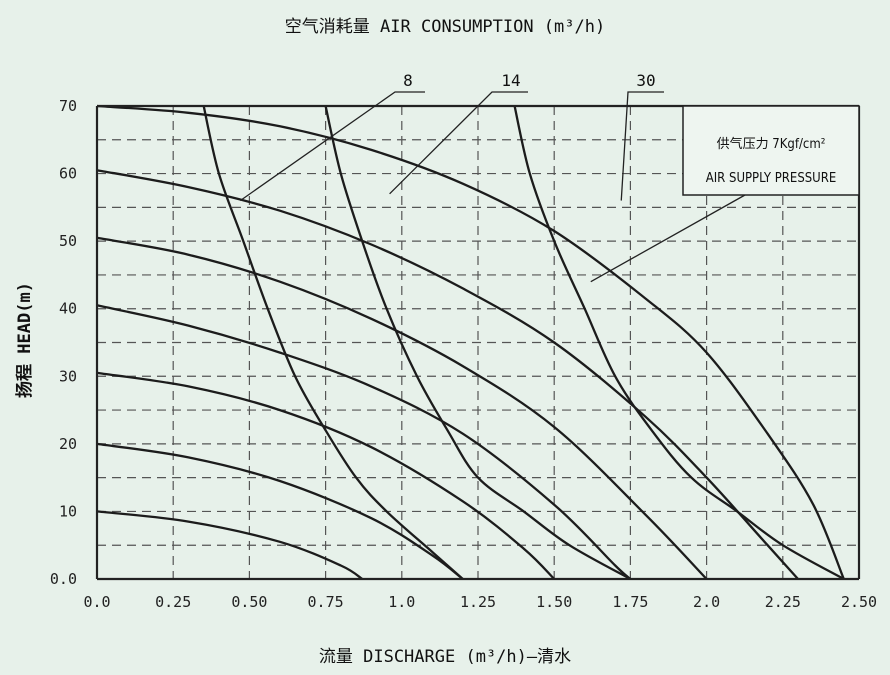  I want to click on legend-box, so click(771, 150).